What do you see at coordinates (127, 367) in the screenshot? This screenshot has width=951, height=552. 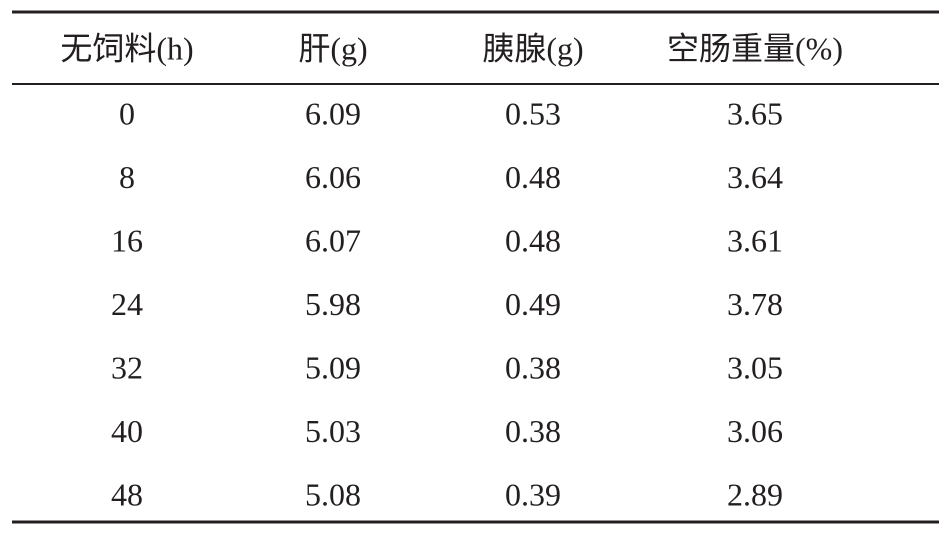 I see `table-cell: 32` at bounding box center [127, 367].